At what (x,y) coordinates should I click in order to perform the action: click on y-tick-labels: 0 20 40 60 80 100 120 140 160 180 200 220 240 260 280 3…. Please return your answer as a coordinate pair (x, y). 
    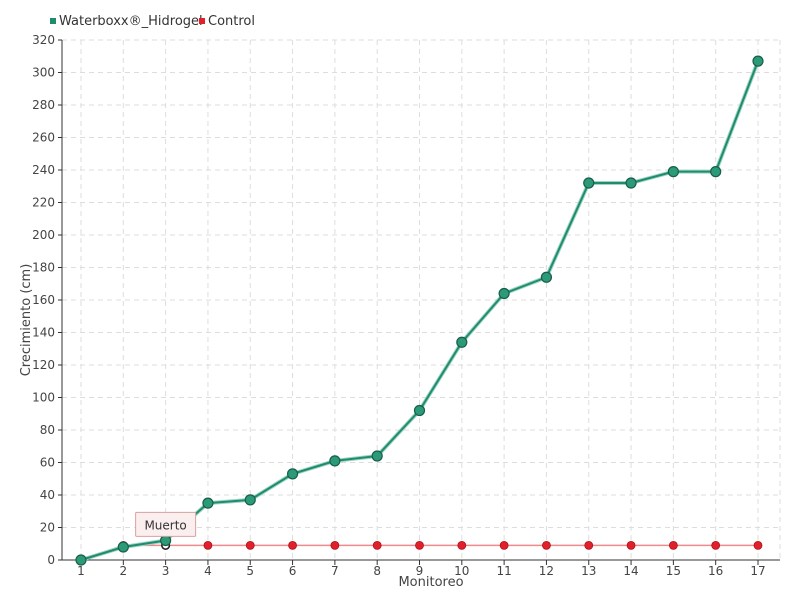
    Looking at the image, I should click on (47, 300).